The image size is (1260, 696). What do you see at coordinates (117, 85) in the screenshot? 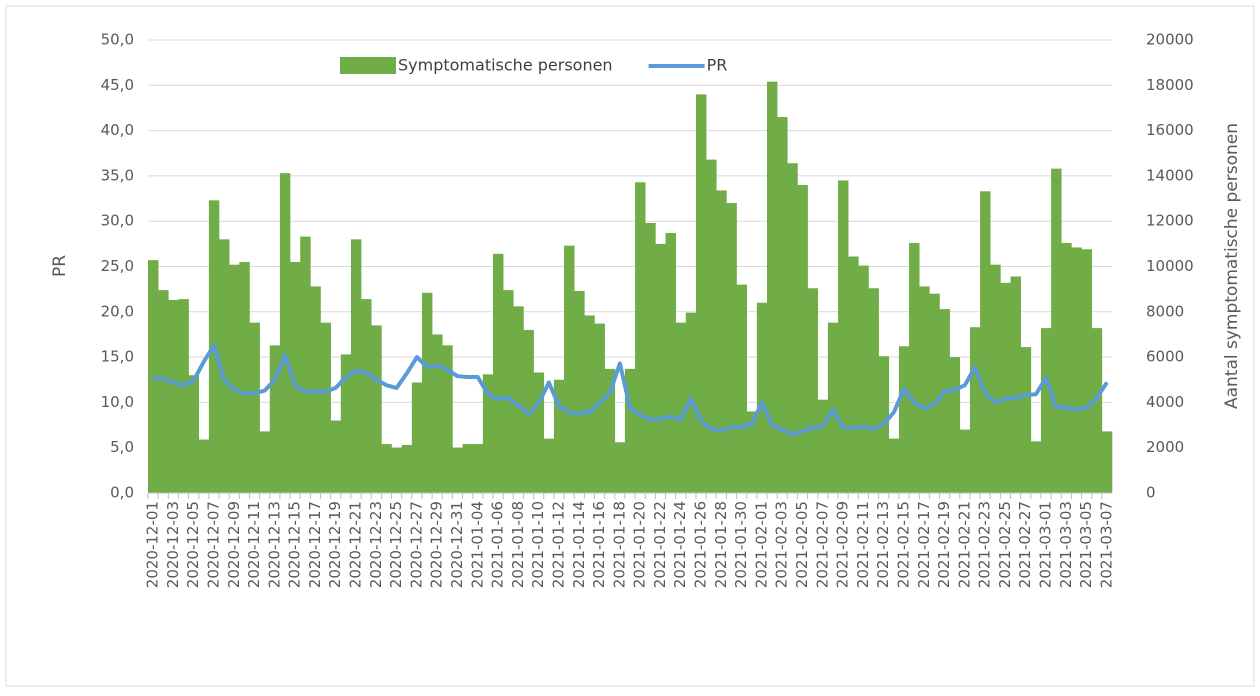
I see `y-tick-label: 45,0` at bounding box center [117, 85].